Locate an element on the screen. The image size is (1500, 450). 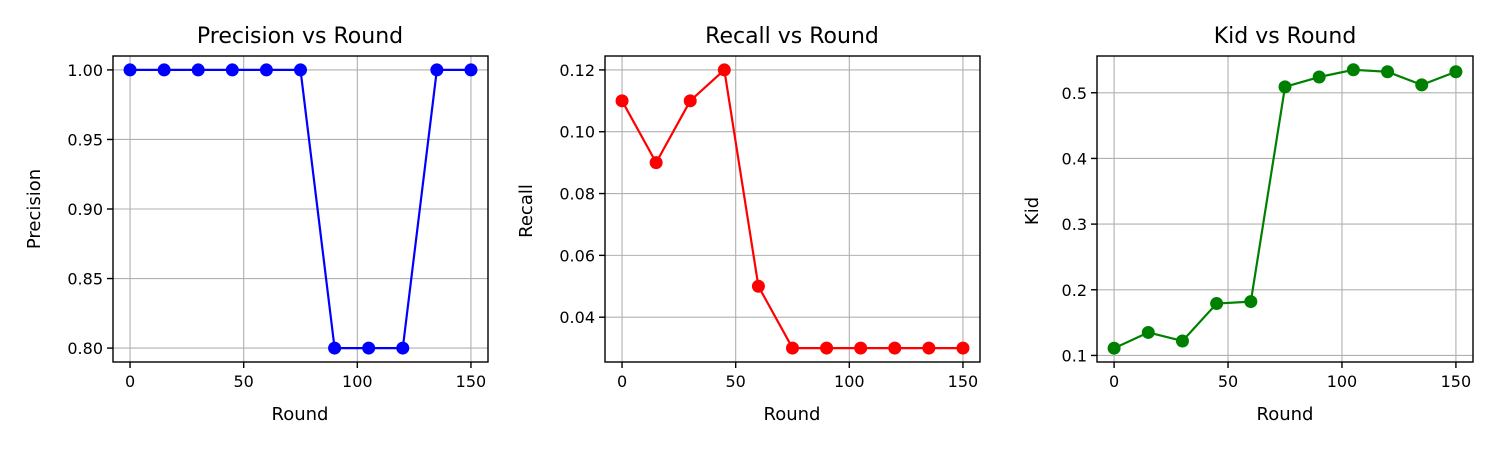
chart-title-precision: Precision vs Round is located at coordinates (300, 36).